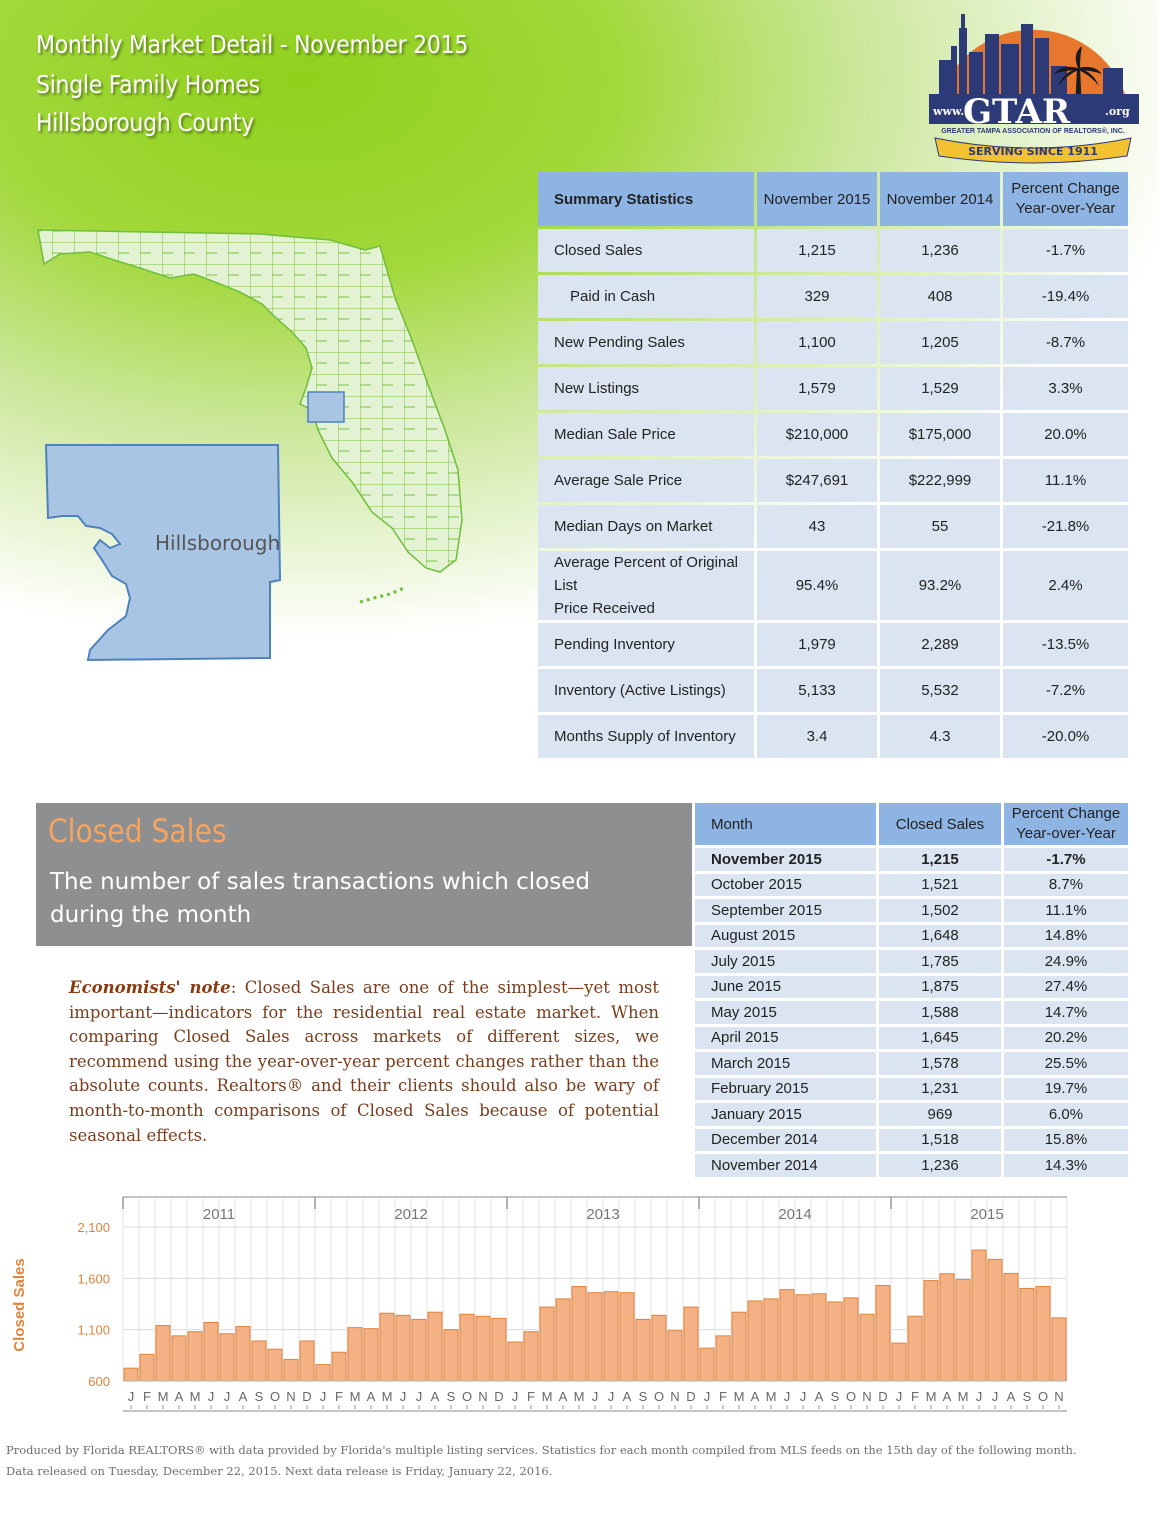 The width and height of the screenshot is (1159, 1524). Describe the element at coordinates (817, 736) in the screenshot. I see `row-current: 3.4` at that location.